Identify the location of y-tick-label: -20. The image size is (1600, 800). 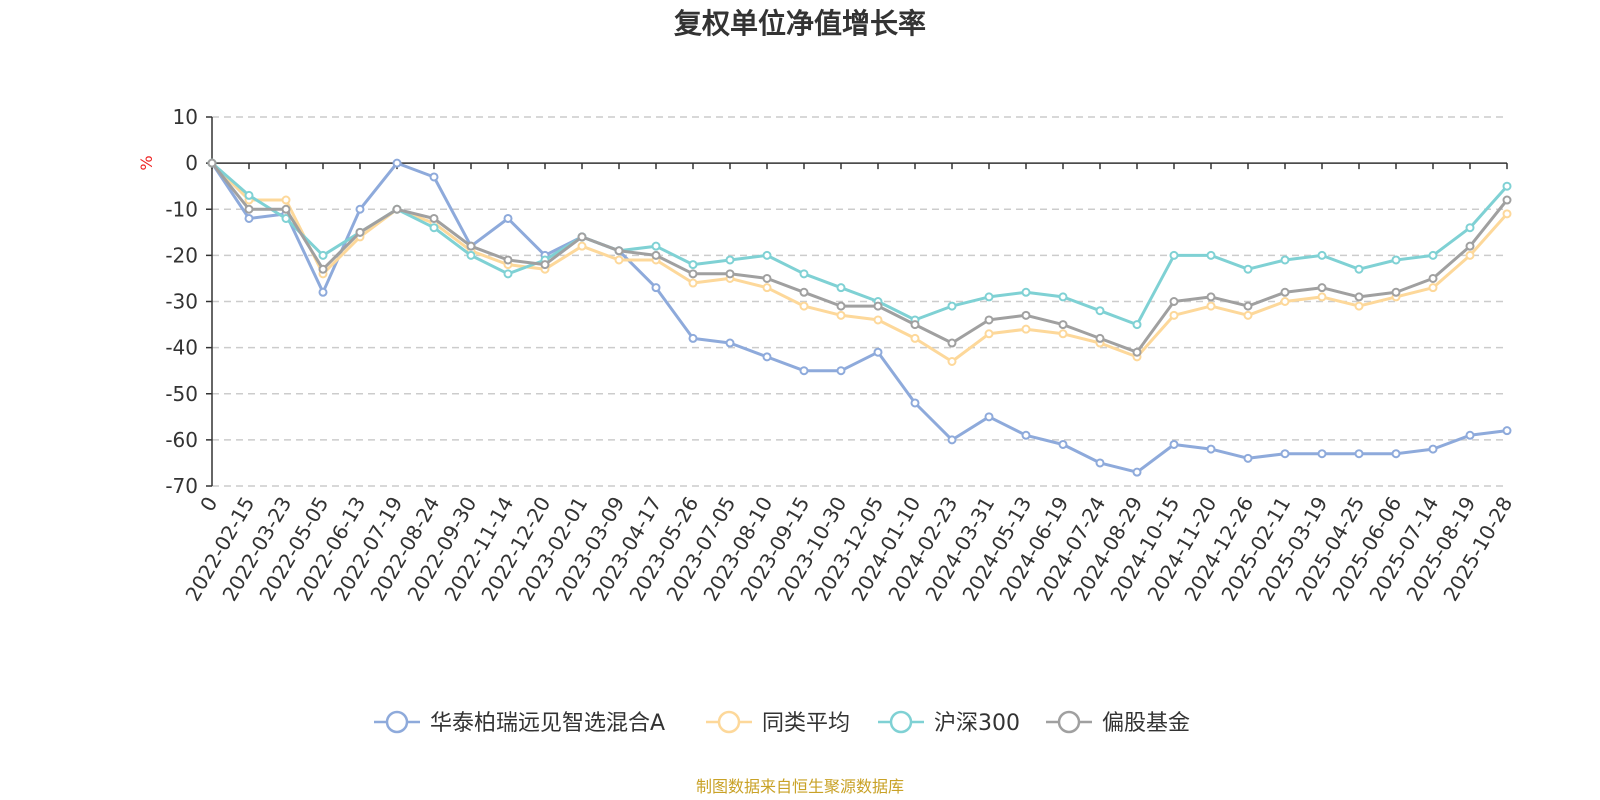
(181, 255).